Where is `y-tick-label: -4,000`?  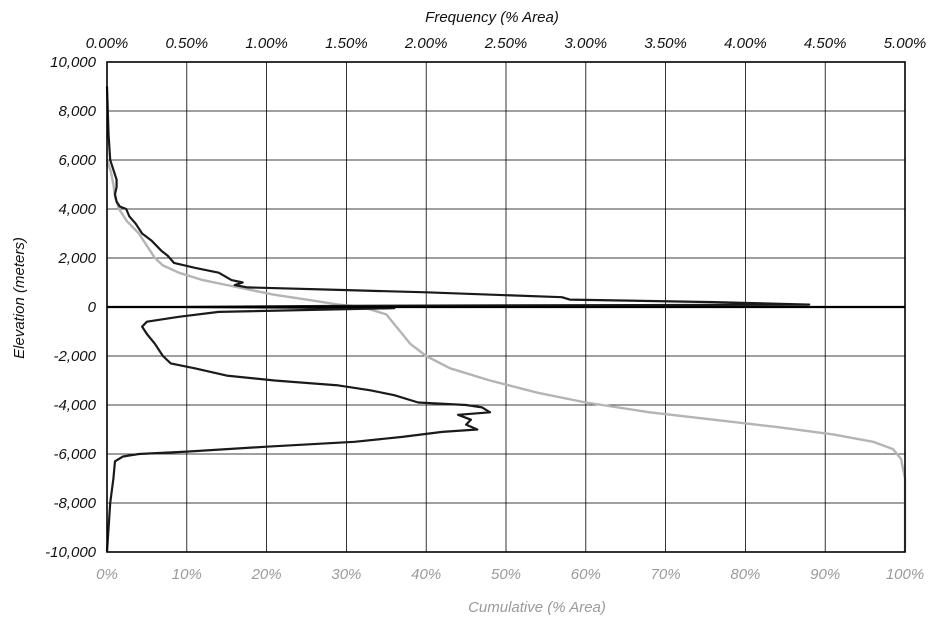 y-tick-label: -4,000 is located at coordinates (74, 405).